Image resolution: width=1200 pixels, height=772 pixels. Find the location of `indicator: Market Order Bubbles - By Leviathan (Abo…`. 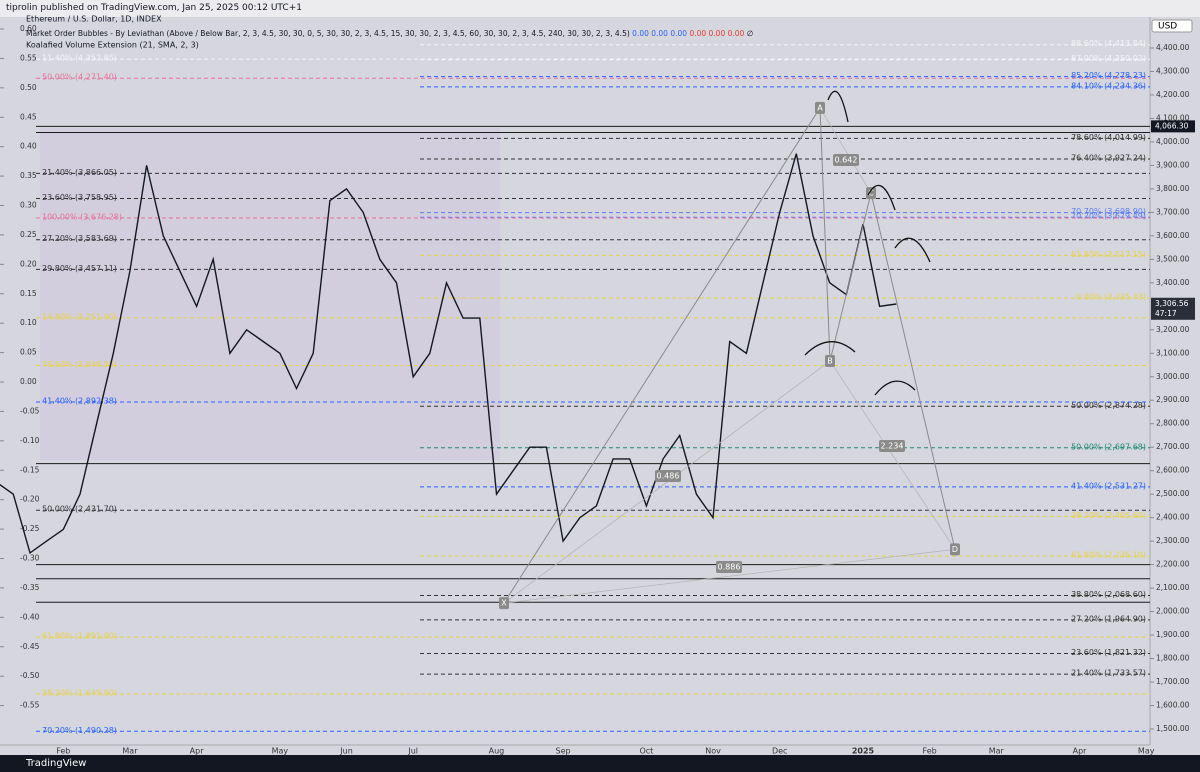

indicator: Market Order Bubbles - By Leviathan (Abo… is located at coordinates (389, 33).